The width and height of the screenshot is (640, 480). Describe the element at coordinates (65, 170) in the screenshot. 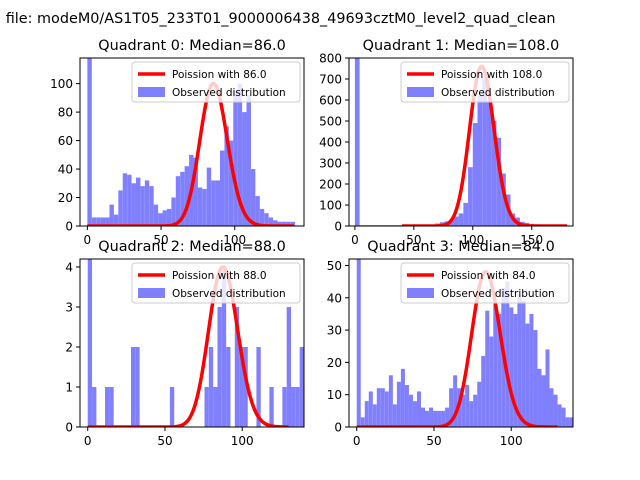

I see `y-tick-label: 40` at that location.